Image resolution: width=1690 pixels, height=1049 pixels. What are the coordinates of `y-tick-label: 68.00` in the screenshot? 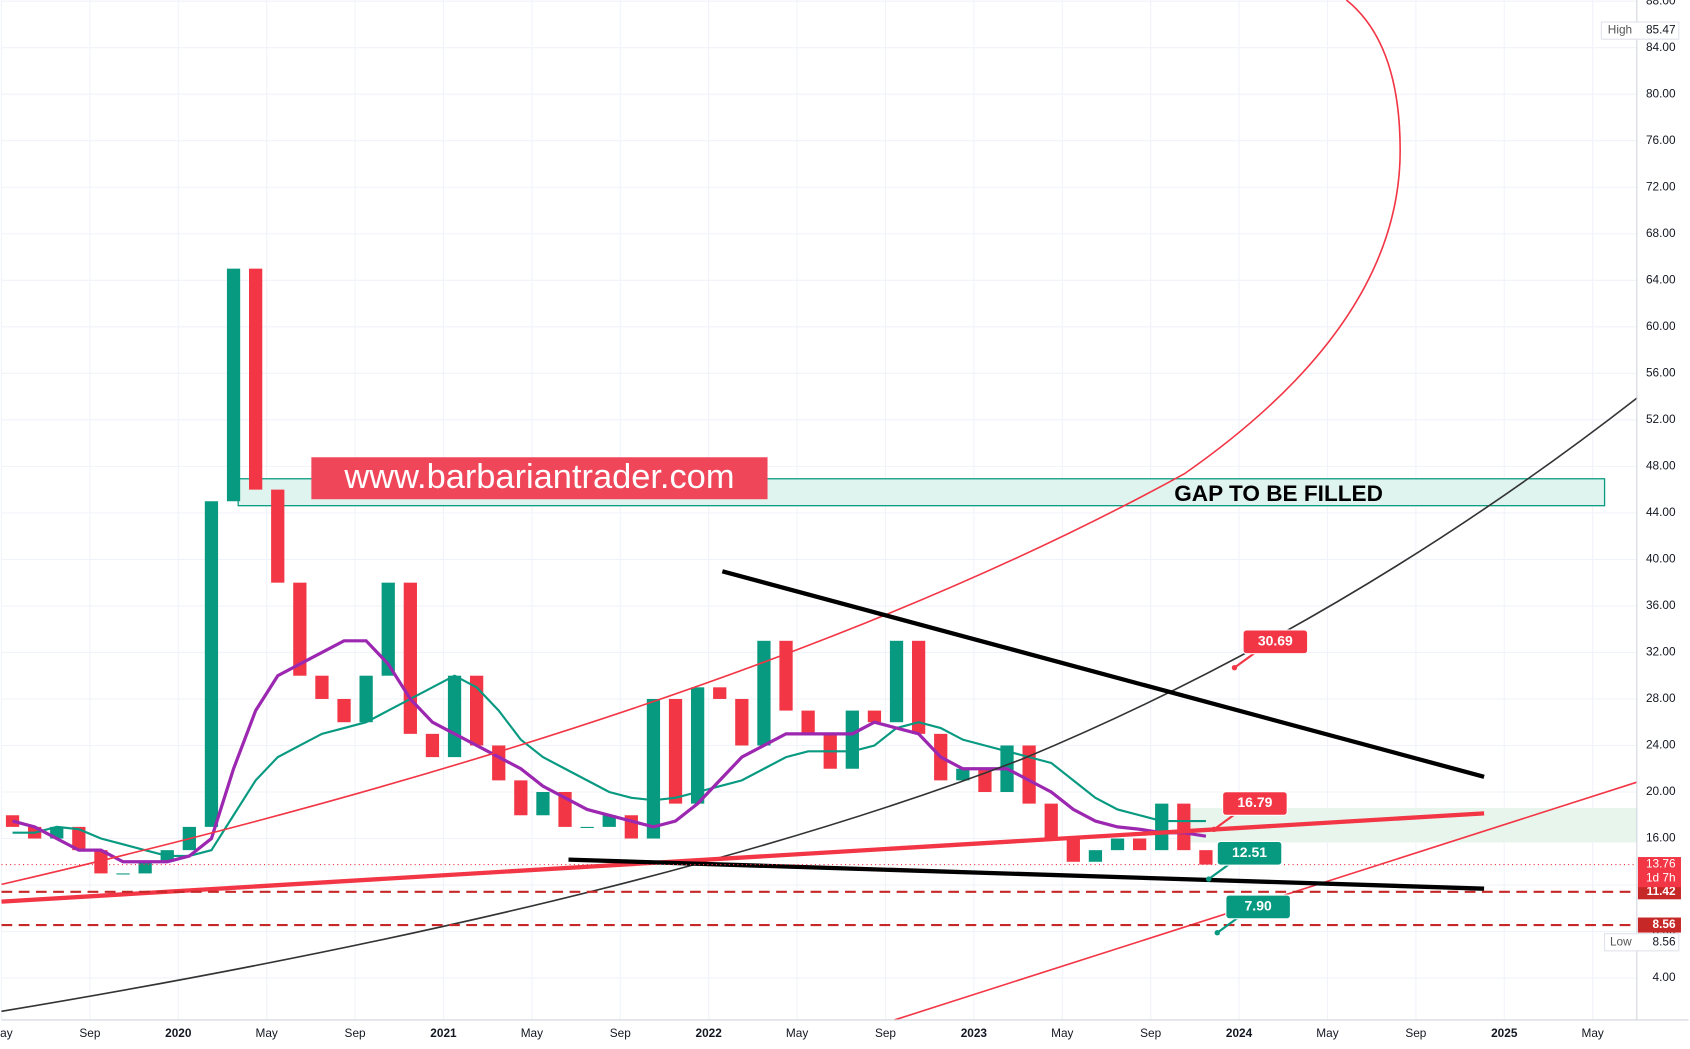 It's located at (1661, 233).